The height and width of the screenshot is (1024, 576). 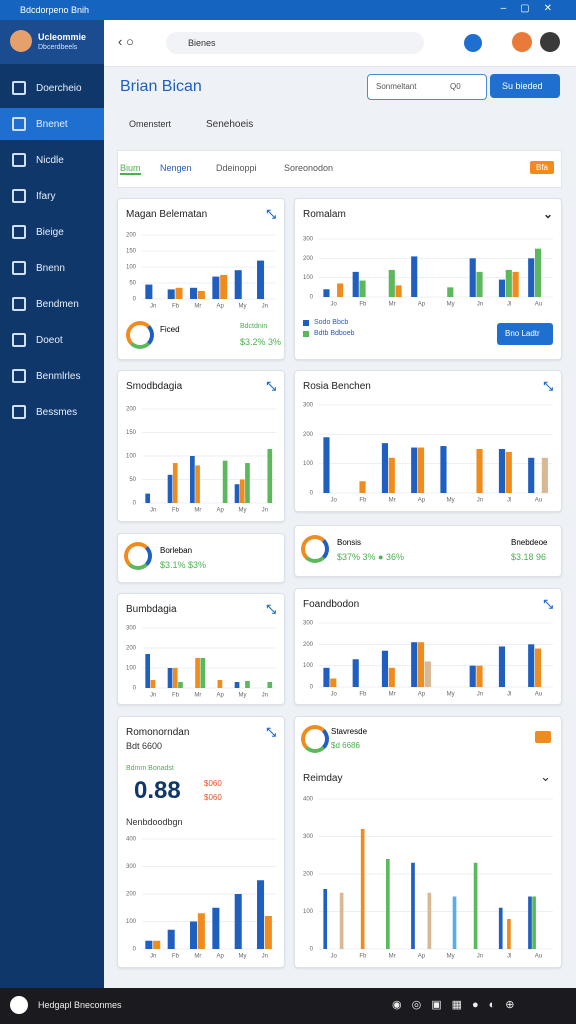 I want to click on y-tick-label: 150, so click(x=131, y=252).